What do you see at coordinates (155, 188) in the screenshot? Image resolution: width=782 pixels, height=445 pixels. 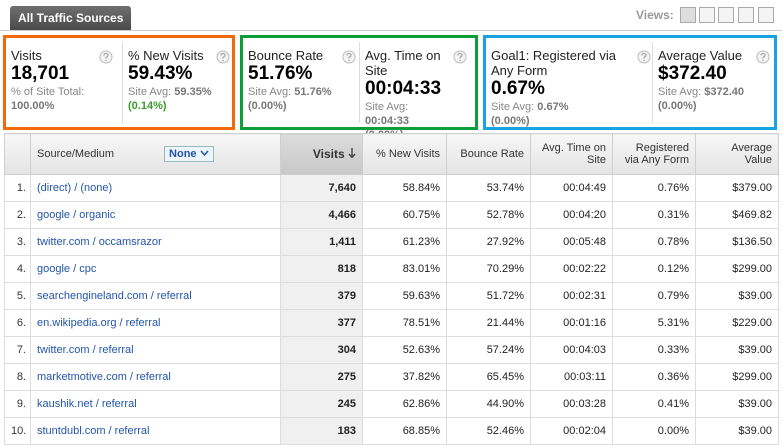 I see `source-link: (direct) / (none)` at bounding box center [155, 188].